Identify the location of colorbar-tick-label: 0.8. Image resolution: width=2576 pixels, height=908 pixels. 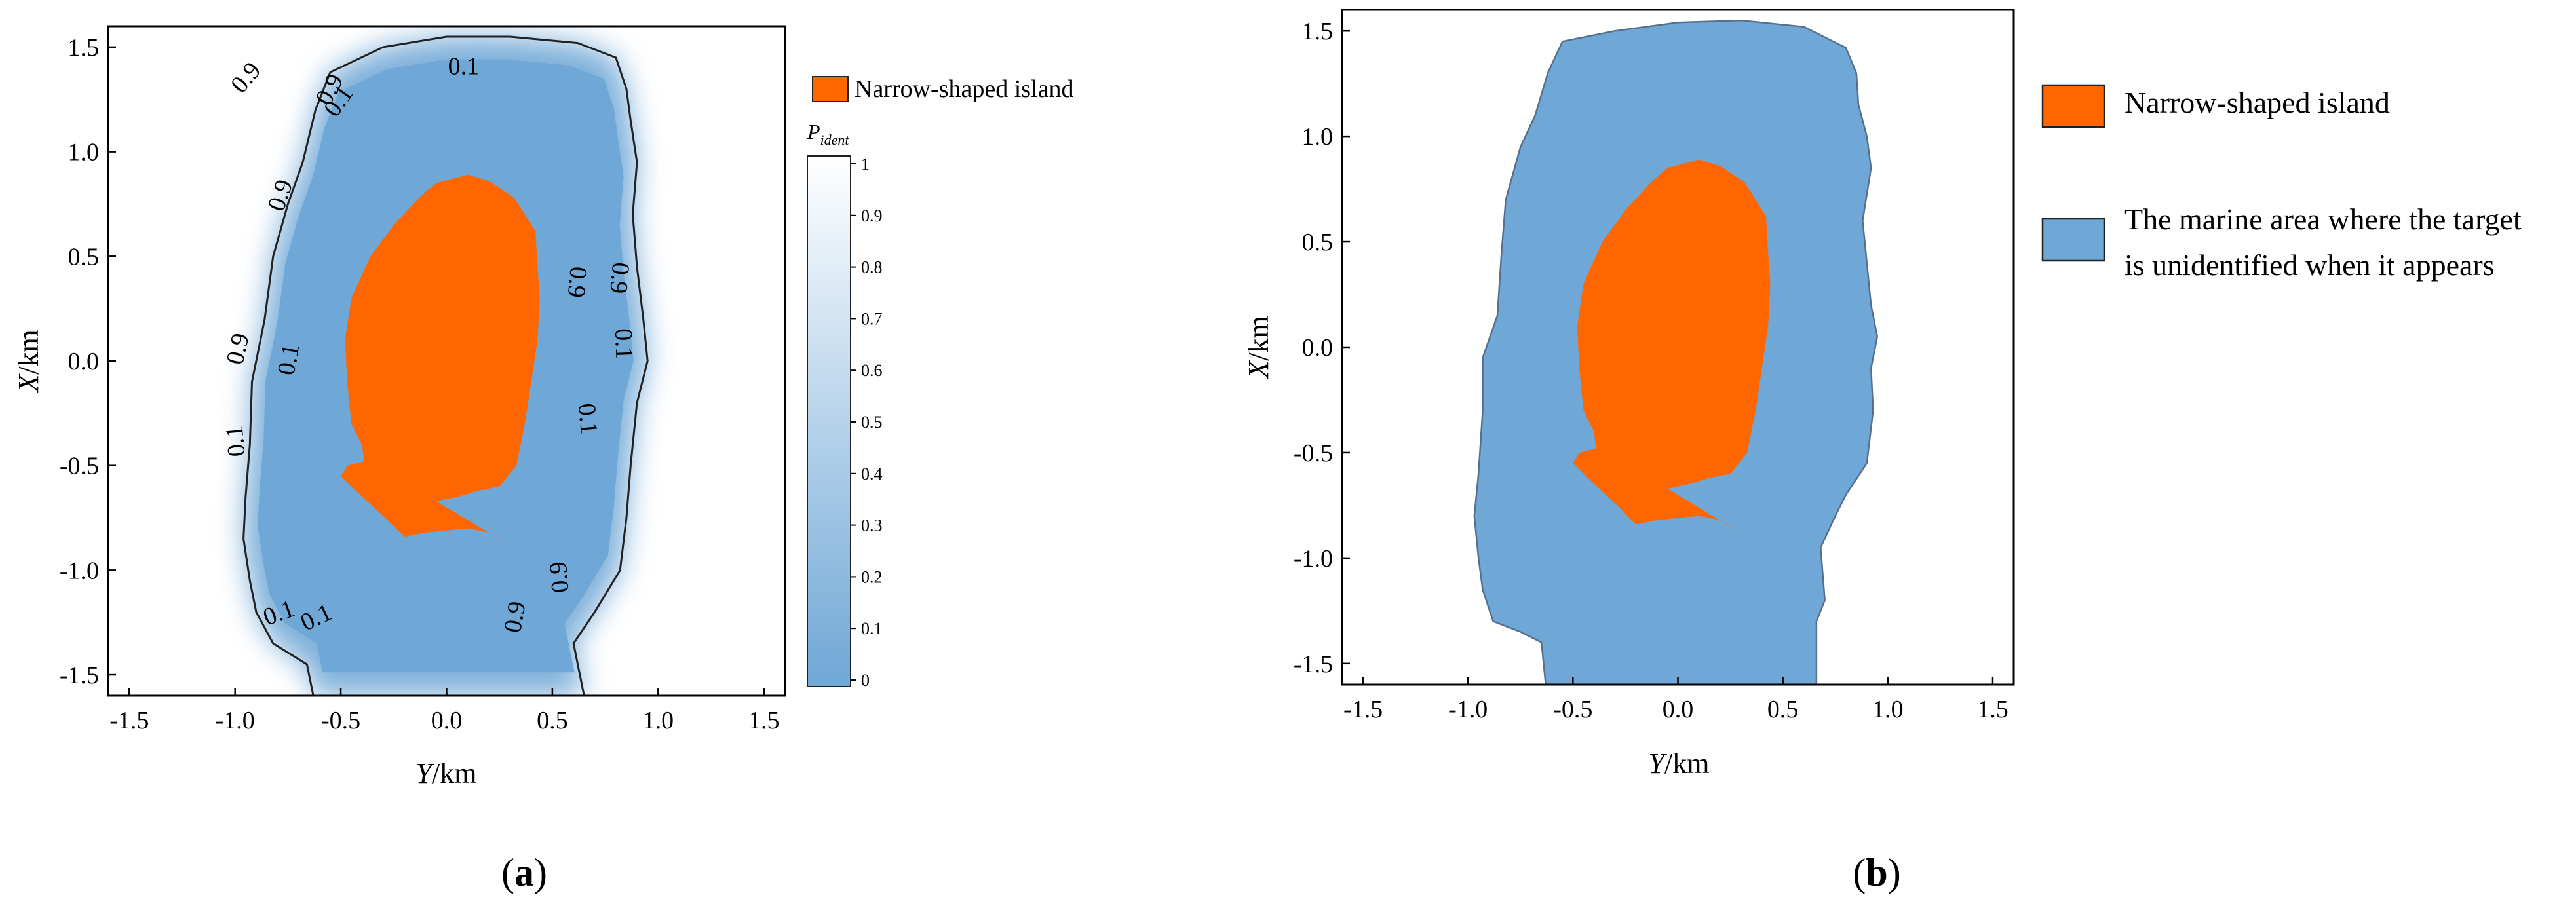
(872, 267).